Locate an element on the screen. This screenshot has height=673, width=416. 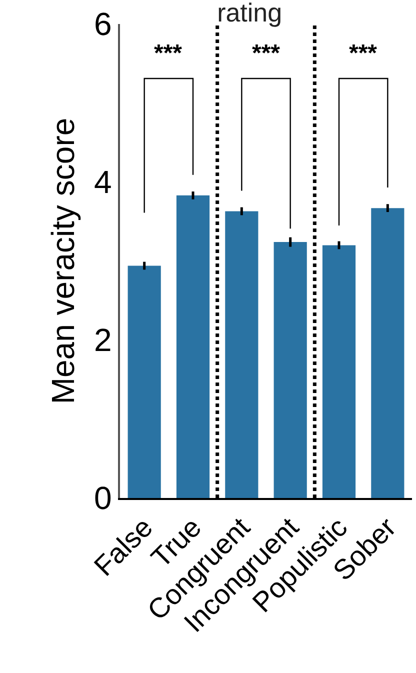
y-axis-title: Mean veracity score is located at coordinates (62, 261).